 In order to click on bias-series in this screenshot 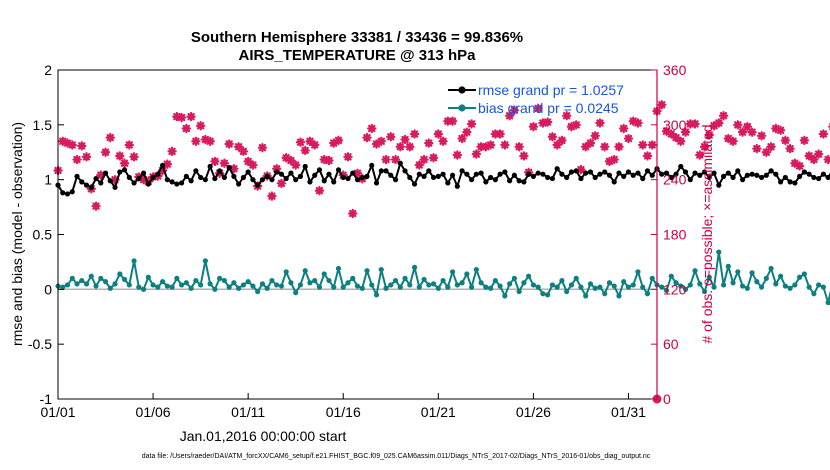, I will do `click(442, 277)`.